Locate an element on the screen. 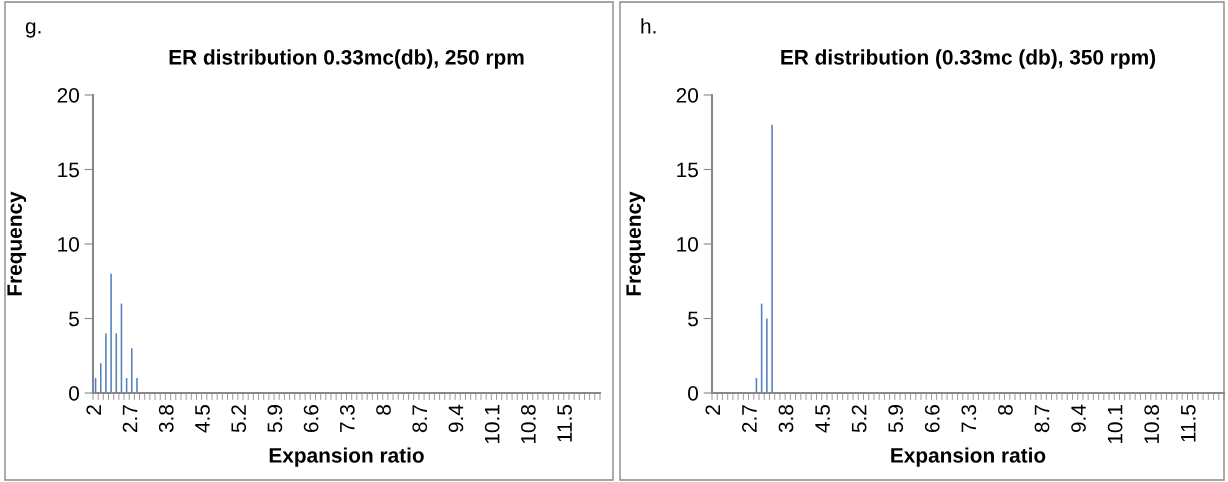 The height and width of the screenshot is (482, 1228). text: h. is located at coordinates (648, 26).